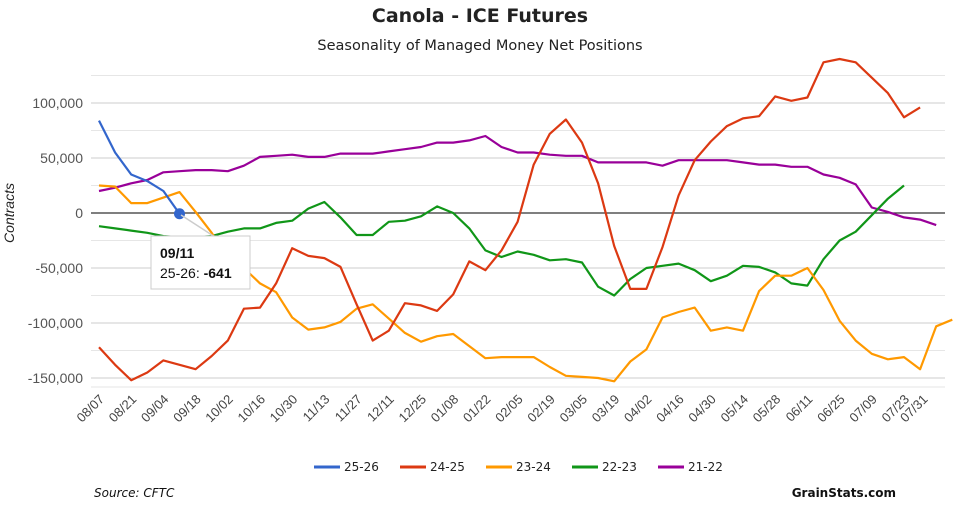  What do you see at coordinates (702, 409) in the screenshot?
I see `x-tick-label: 04/30` at bounding box center [702, 409].